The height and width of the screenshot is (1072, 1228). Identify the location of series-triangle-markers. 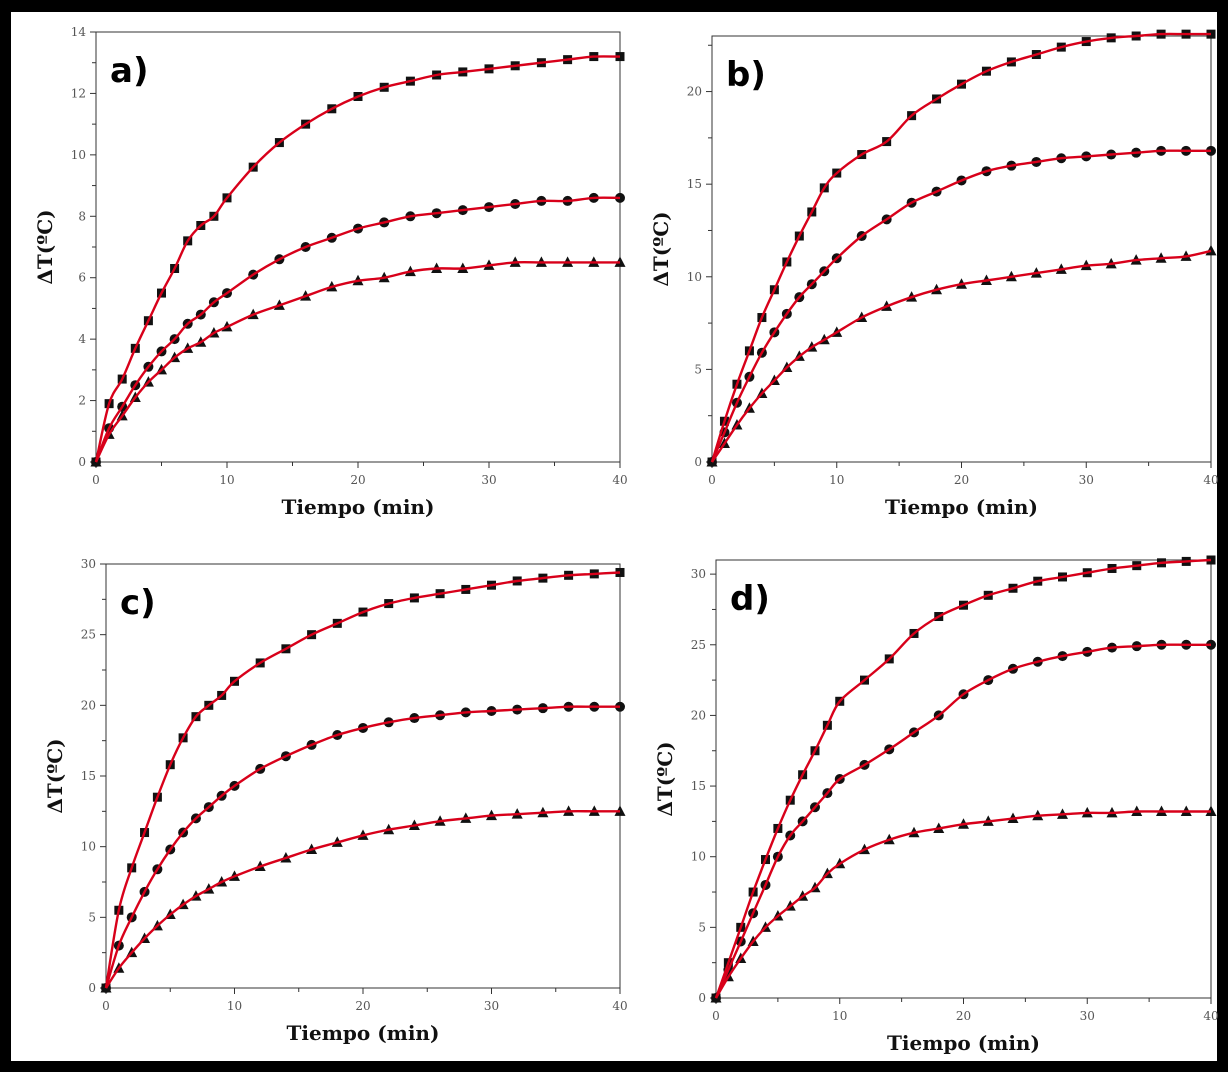
(961, 355).